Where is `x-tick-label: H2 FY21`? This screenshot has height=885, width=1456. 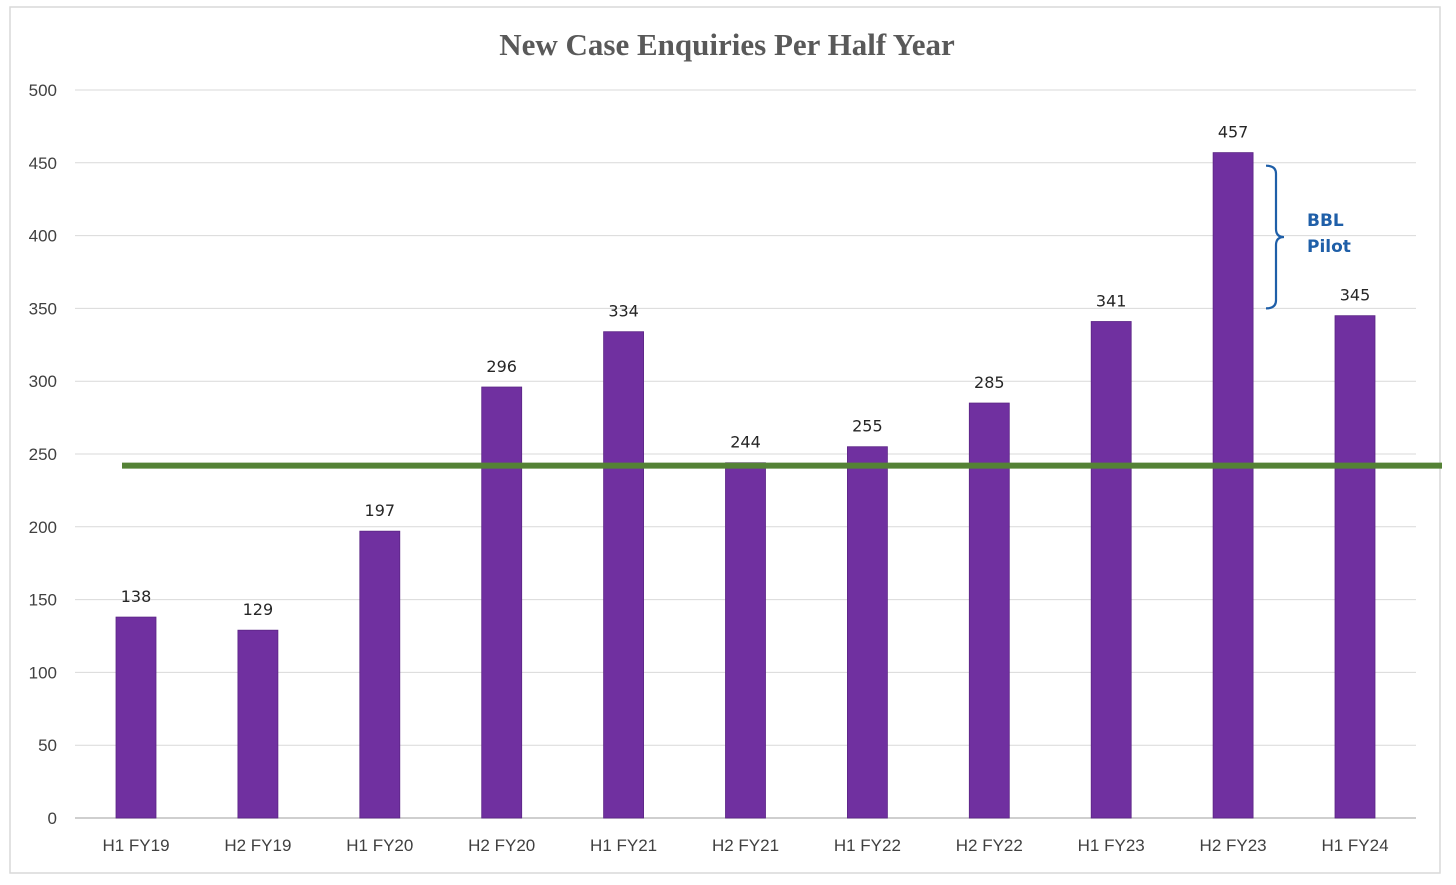 x-tick-label: H2 FY21 is located at coordinates (745, 845).